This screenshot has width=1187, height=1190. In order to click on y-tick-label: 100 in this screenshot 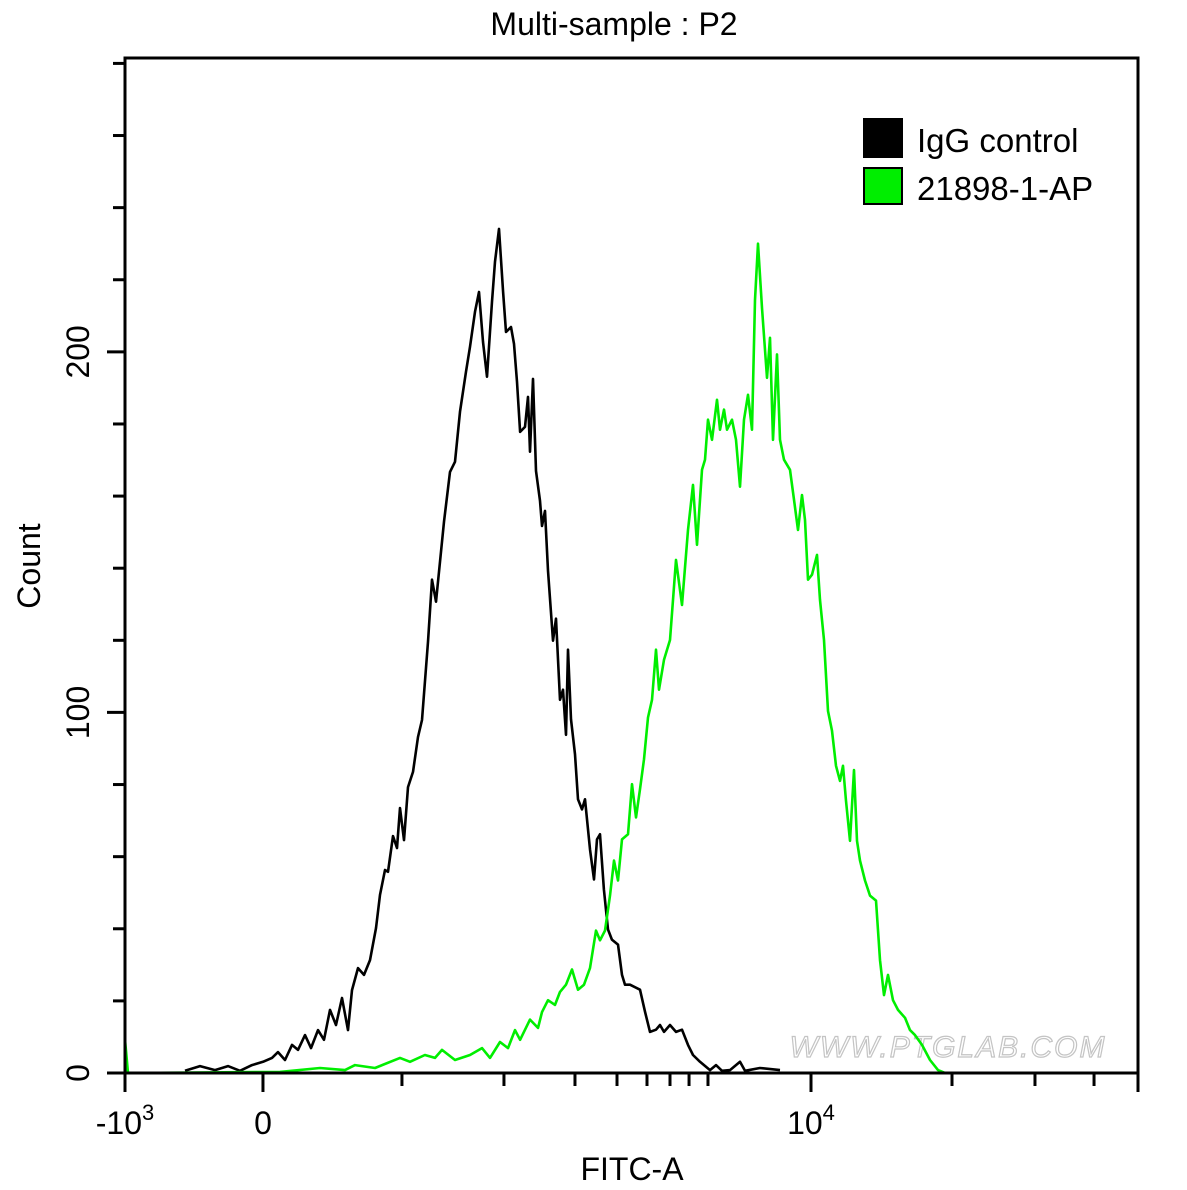, I will do `click(78, 712)`.